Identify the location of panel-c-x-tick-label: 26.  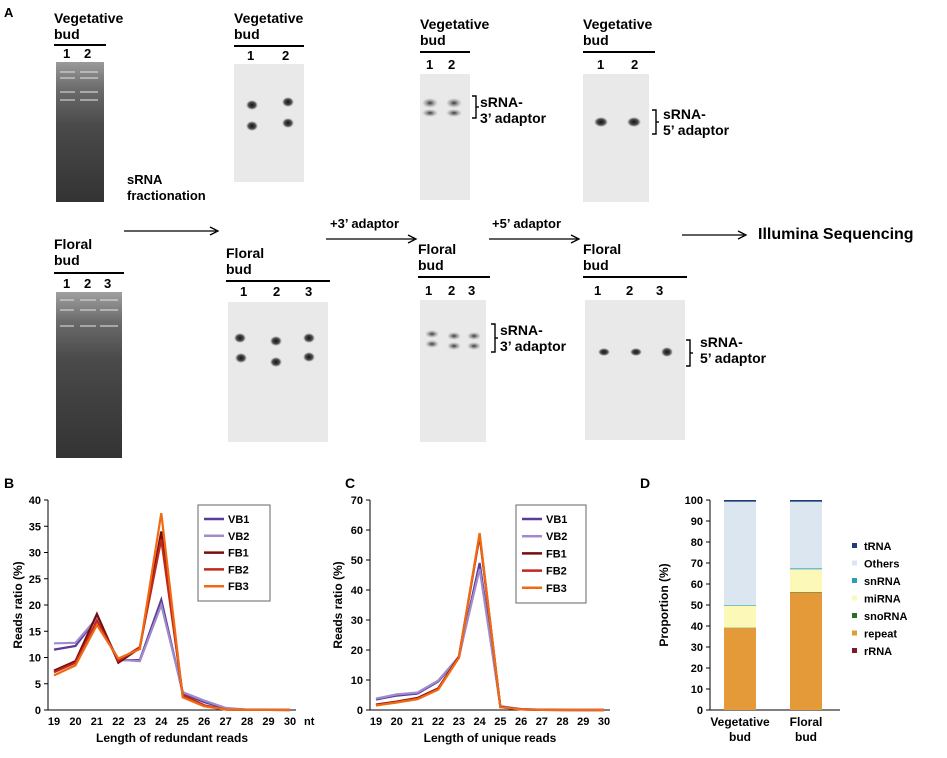
(521, 722).